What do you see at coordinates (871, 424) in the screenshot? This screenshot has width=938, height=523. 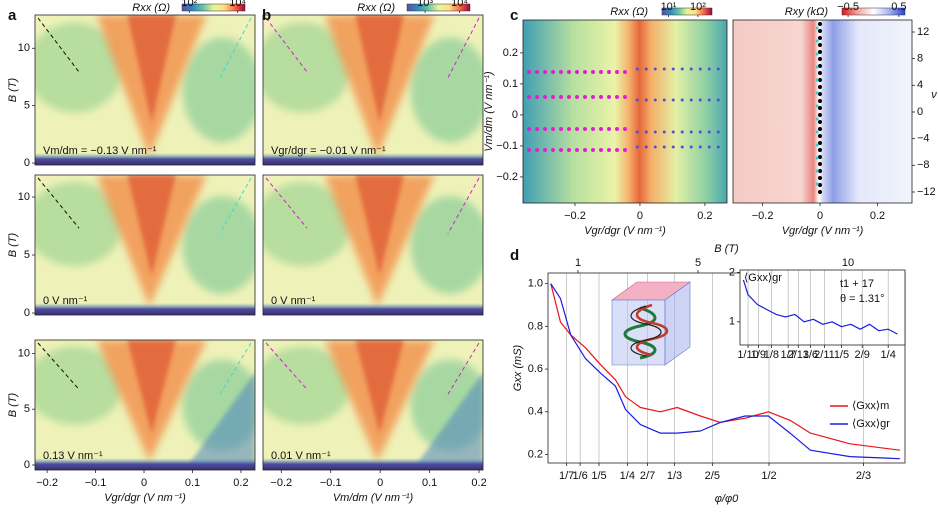 I see `legend-label: ⟨Gxx⟩gr` at bounding box center [871, 424].